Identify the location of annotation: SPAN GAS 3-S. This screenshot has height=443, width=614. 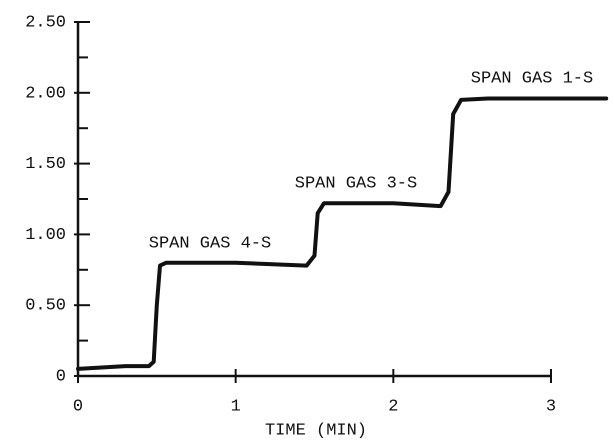
(356, 183).